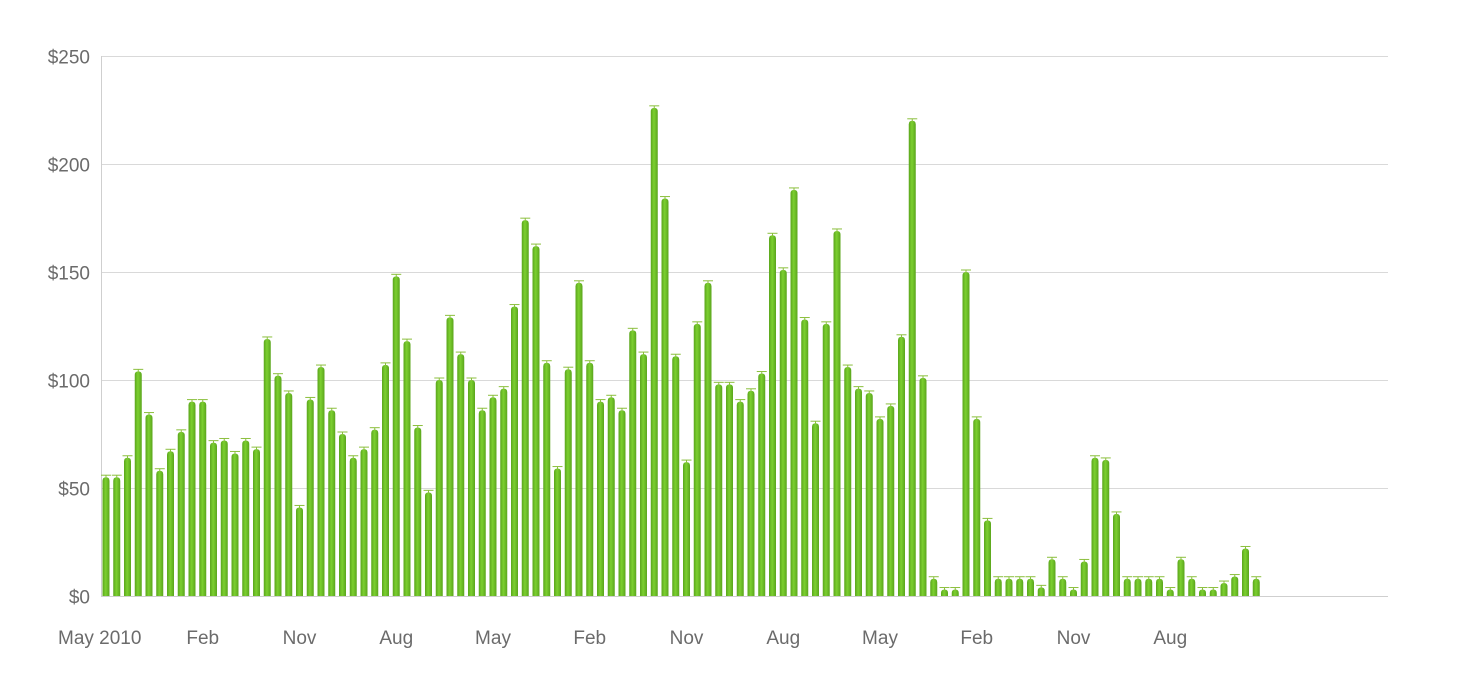 The image size is (1470, 680). What do you see at coordinates (202, 638) in the screenshot?
I see `x-tick-label: Feb` at bounding box center [202, 638].